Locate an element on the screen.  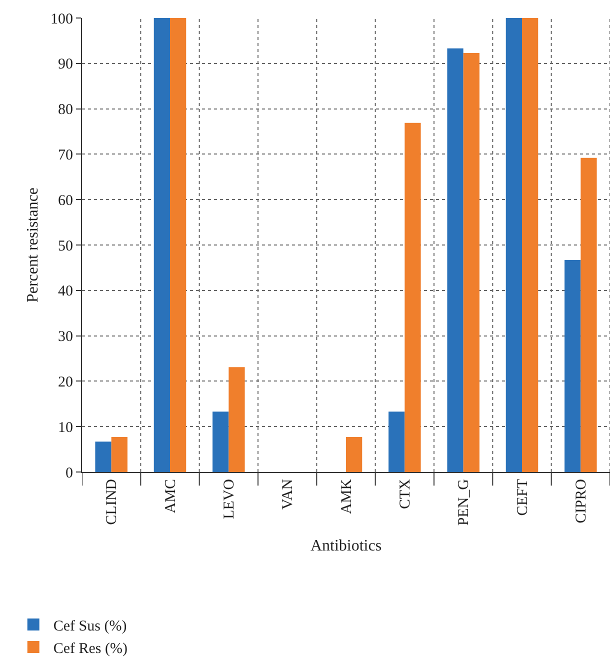
x-tick-label: PEN_G is located at coordinates (464, 502).